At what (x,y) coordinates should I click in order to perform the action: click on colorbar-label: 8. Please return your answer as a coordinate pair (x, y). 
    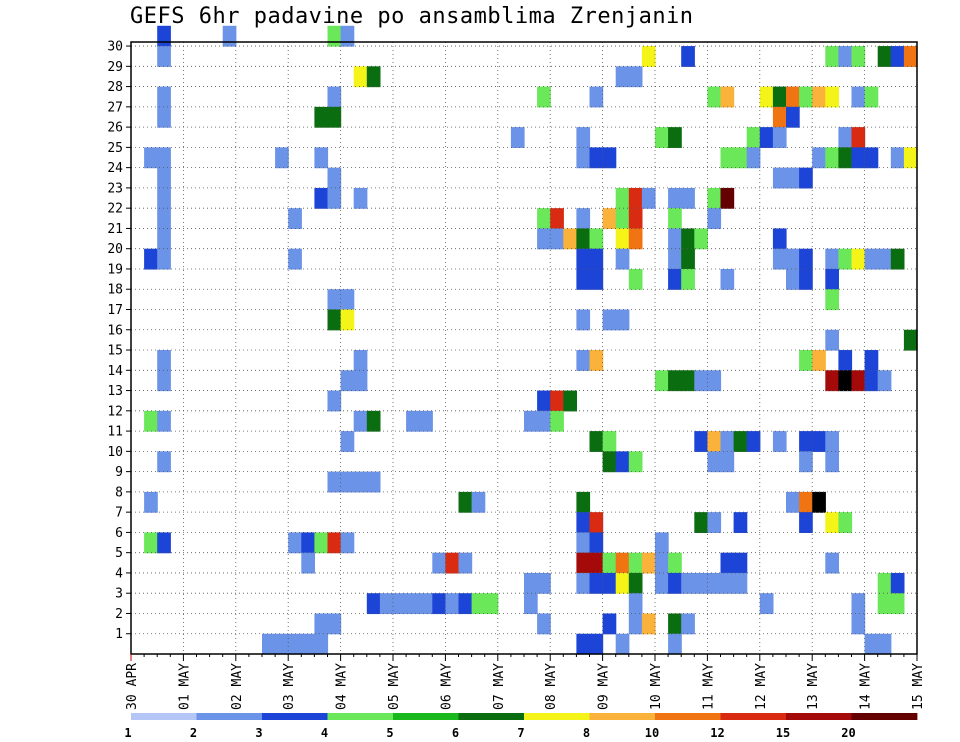
    Looking at the image, I should click on (586, 733).